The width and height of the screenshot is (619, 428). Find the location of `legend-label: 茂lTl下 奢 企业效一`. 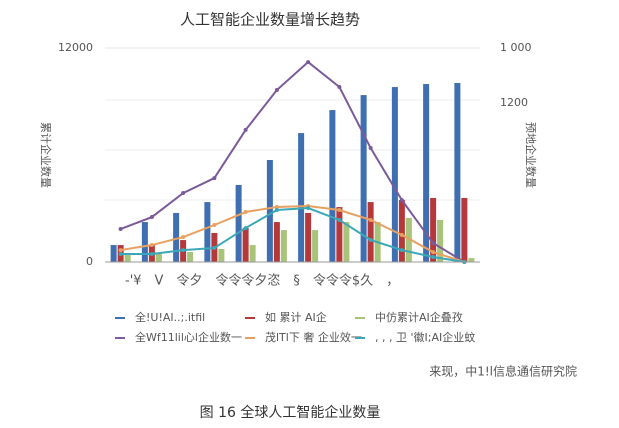

legend-label: 茂lTl下 奢 企业效一 is located at coordinates (313, 337).